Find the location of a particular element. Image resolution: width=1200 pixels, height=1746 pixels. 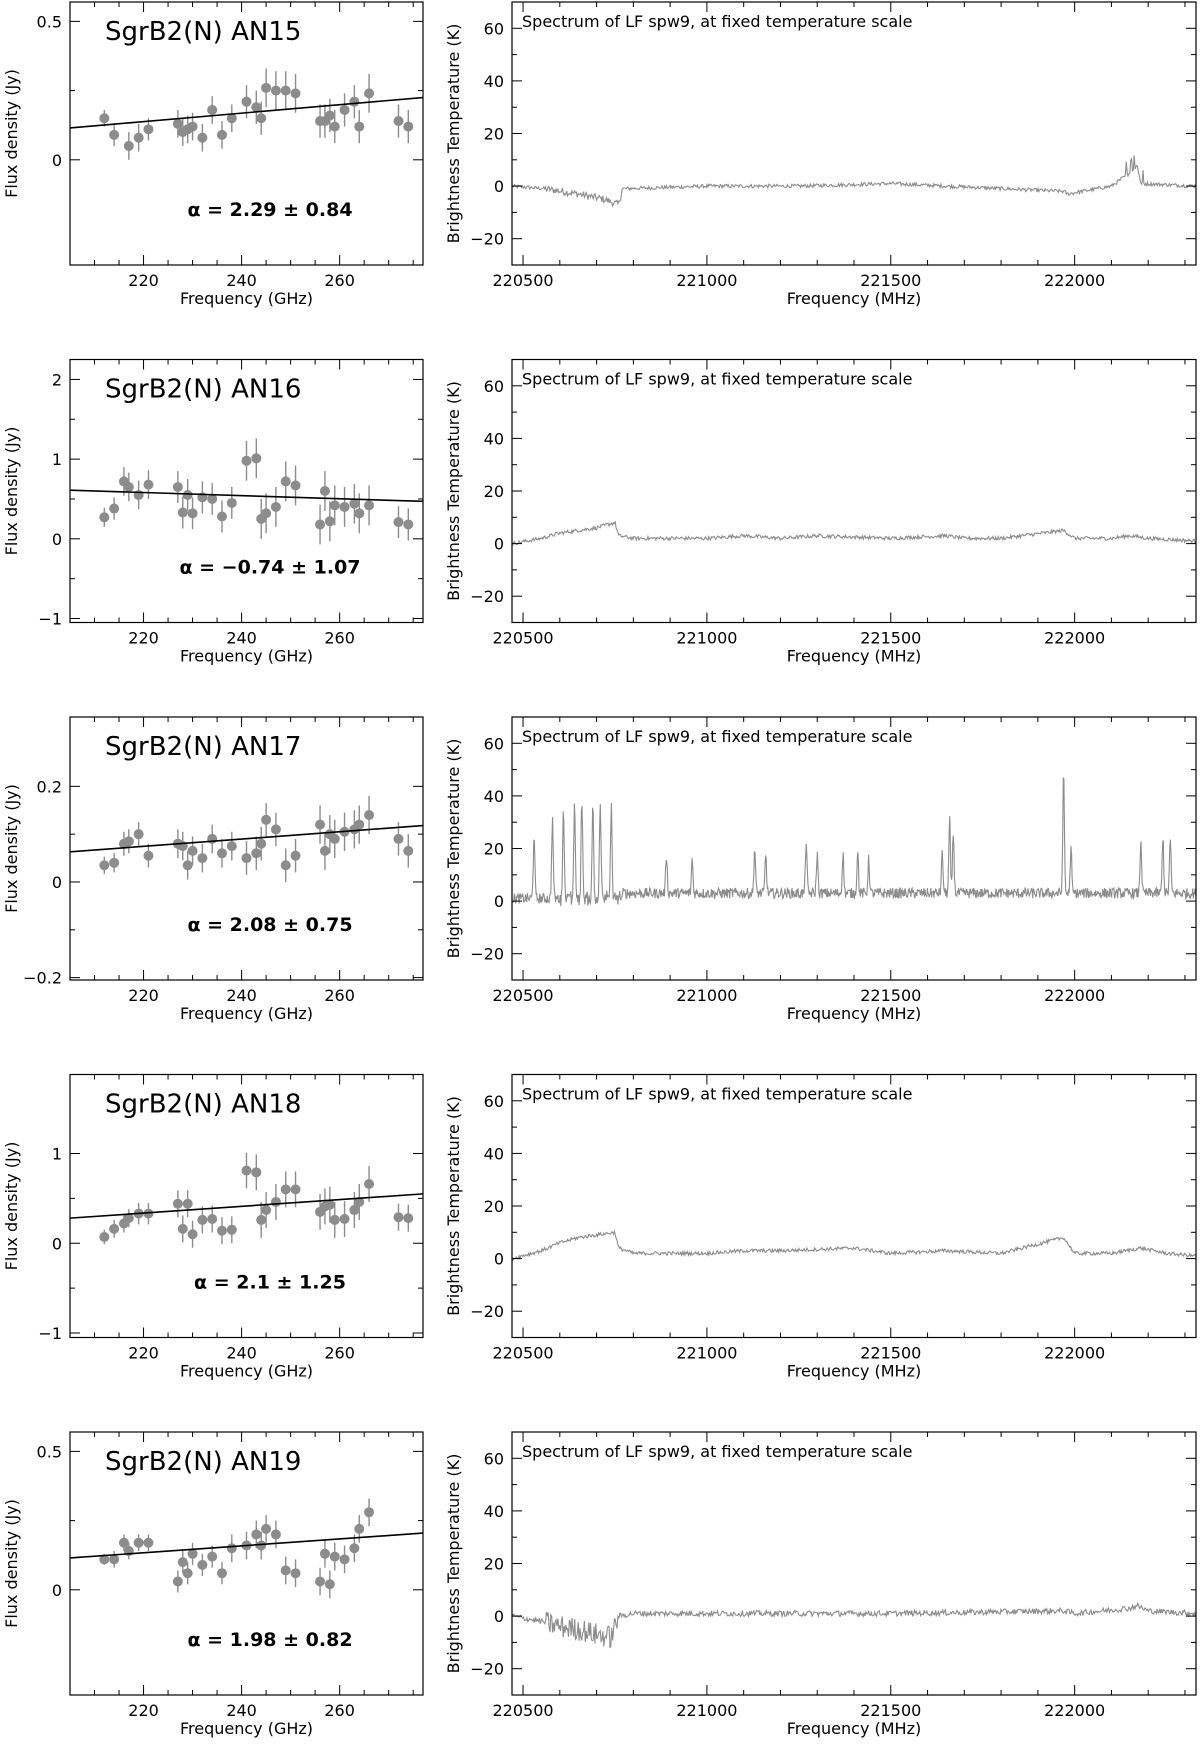

x-tick-label: 221000 is located at coordinates (706, 1710).